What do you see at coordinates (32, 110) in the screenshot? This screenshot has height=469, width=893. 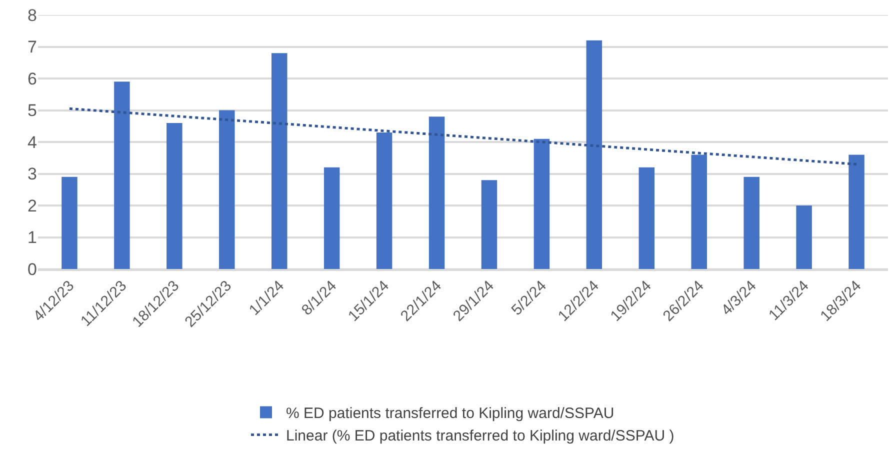 I see `y-tick-label: 5` at bounding box center [32, 110].